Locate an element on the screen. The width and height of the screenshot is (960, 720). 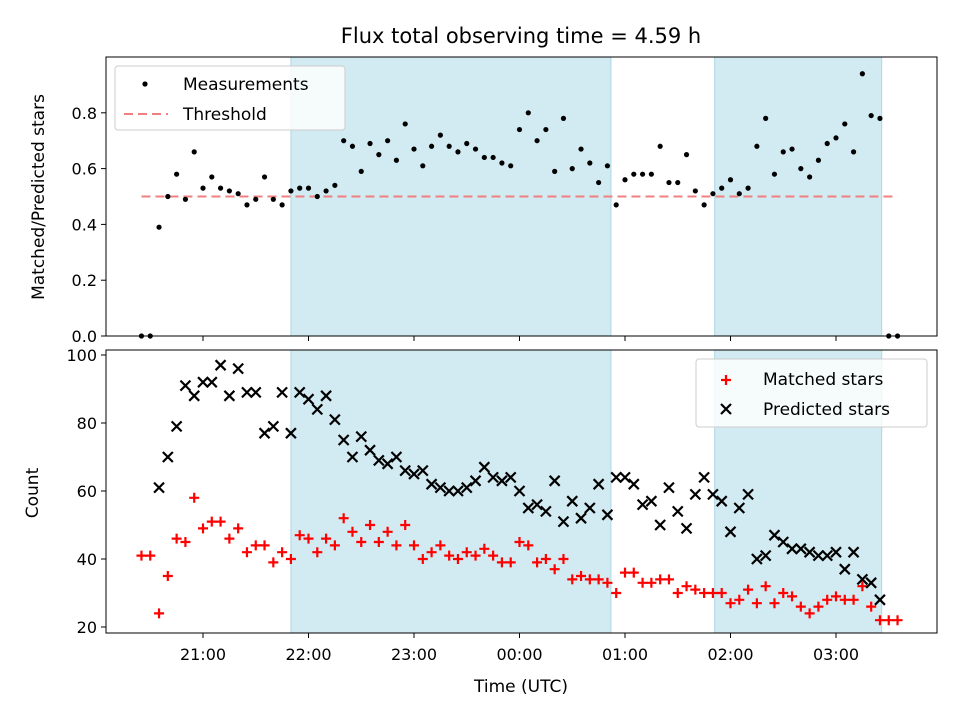
chart-title: Flux total observing time = 4.59 h is located at coordinates (521, 36).